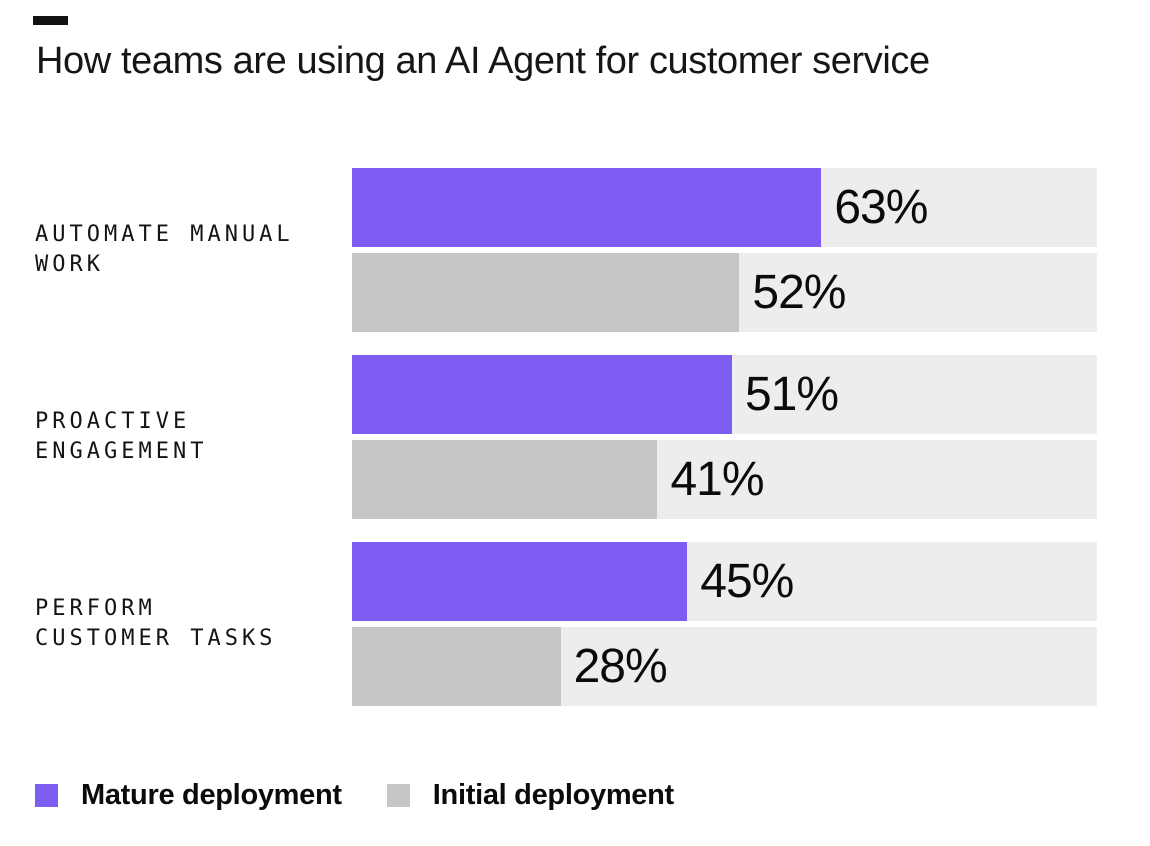 The height and width of the screenshot is (846, 1150). Describe the element at coordinates (791, 394) in the screenshot. I see `bar-value-label: 51%` at that location.